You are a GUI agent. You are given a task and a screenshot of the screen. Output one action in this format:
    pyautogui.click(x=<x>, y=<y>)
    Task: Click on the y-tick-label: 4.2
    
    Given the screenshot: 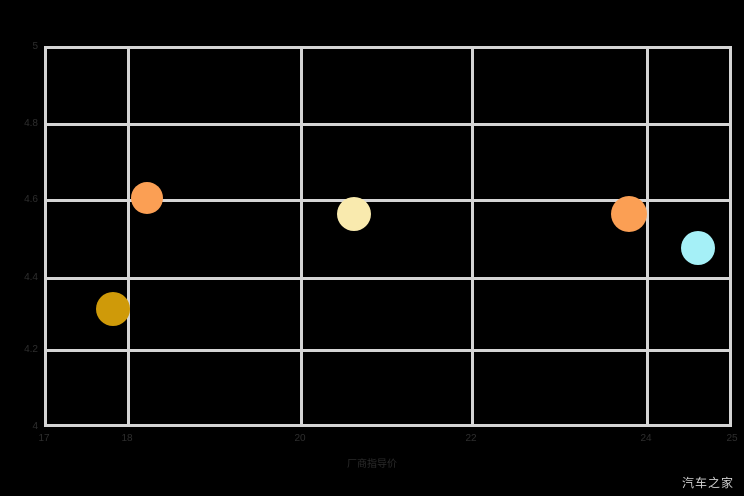 What is the action you would take?
    pyautogui.click(x=31, y=349)
    